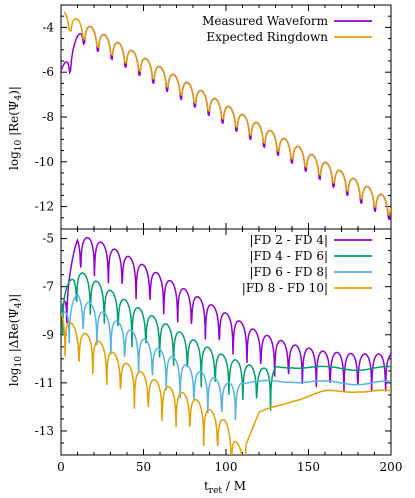  Describe the element at coordinates (61, 467) in the screenshot. I see `x-tick-label: 0` at that location.